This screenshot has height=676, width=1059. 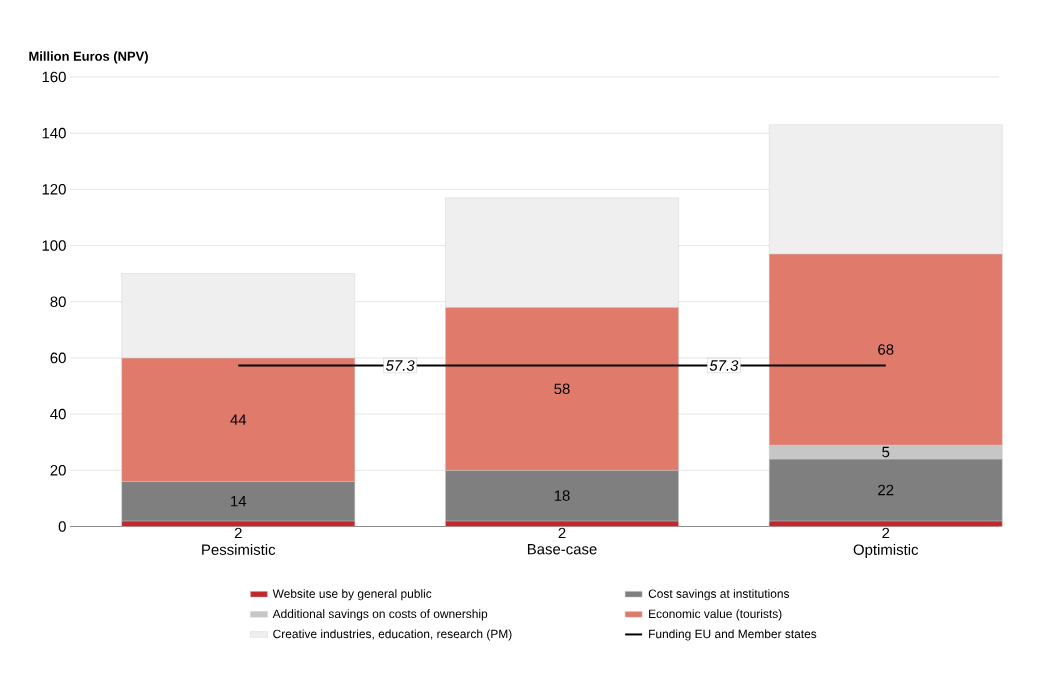 I want to click on legend-label: Funding EU and Member states, so click(x=733, y=635).